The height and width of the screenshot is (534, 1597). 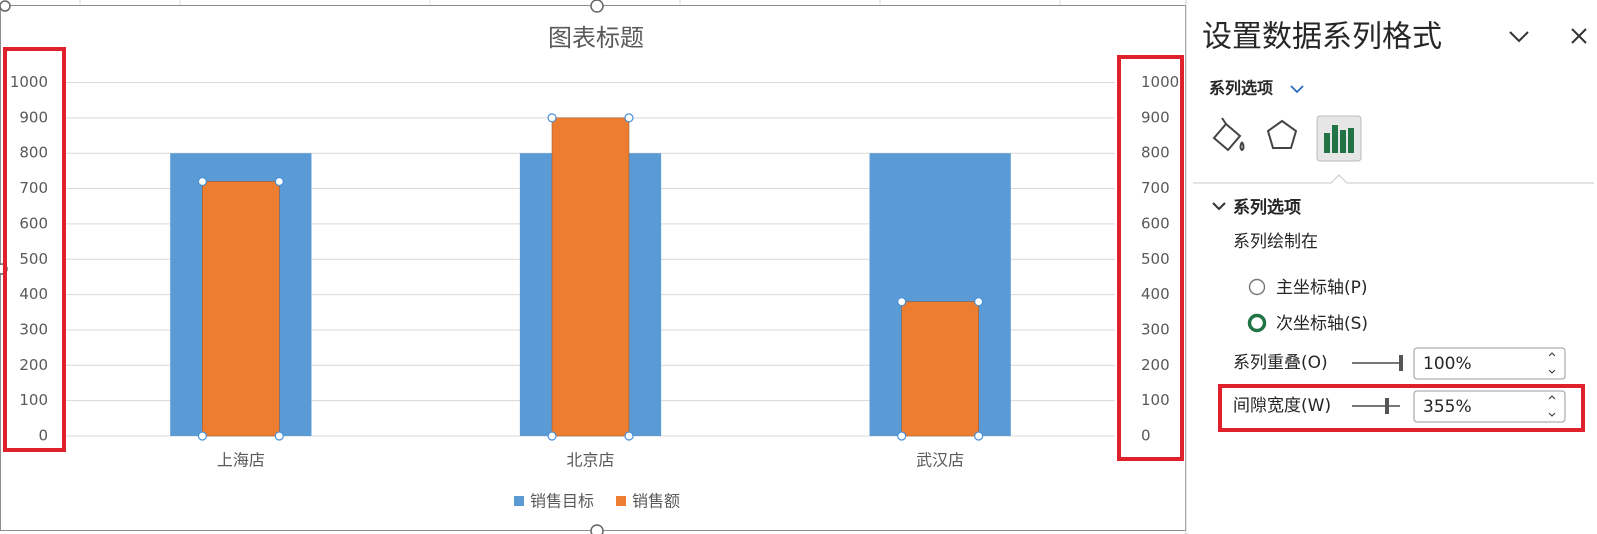 I want to click on y2-tick-label: 200, so click(x=1155, y=365).